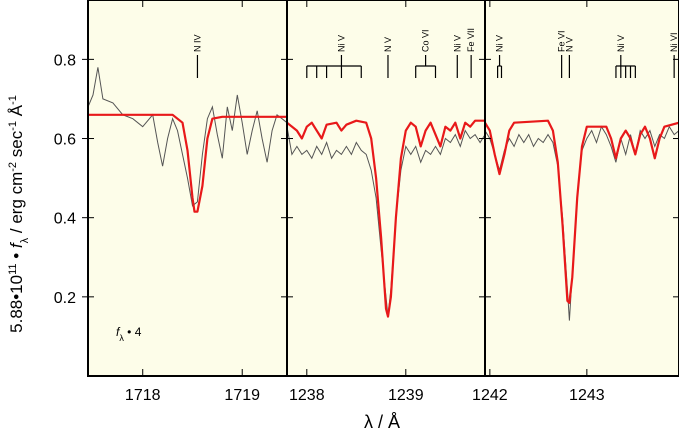 This screenshot has width=679, height=443. Describe the element at coordinates (118, 332) in the screenshot. I see `annot-f: f` at that location.